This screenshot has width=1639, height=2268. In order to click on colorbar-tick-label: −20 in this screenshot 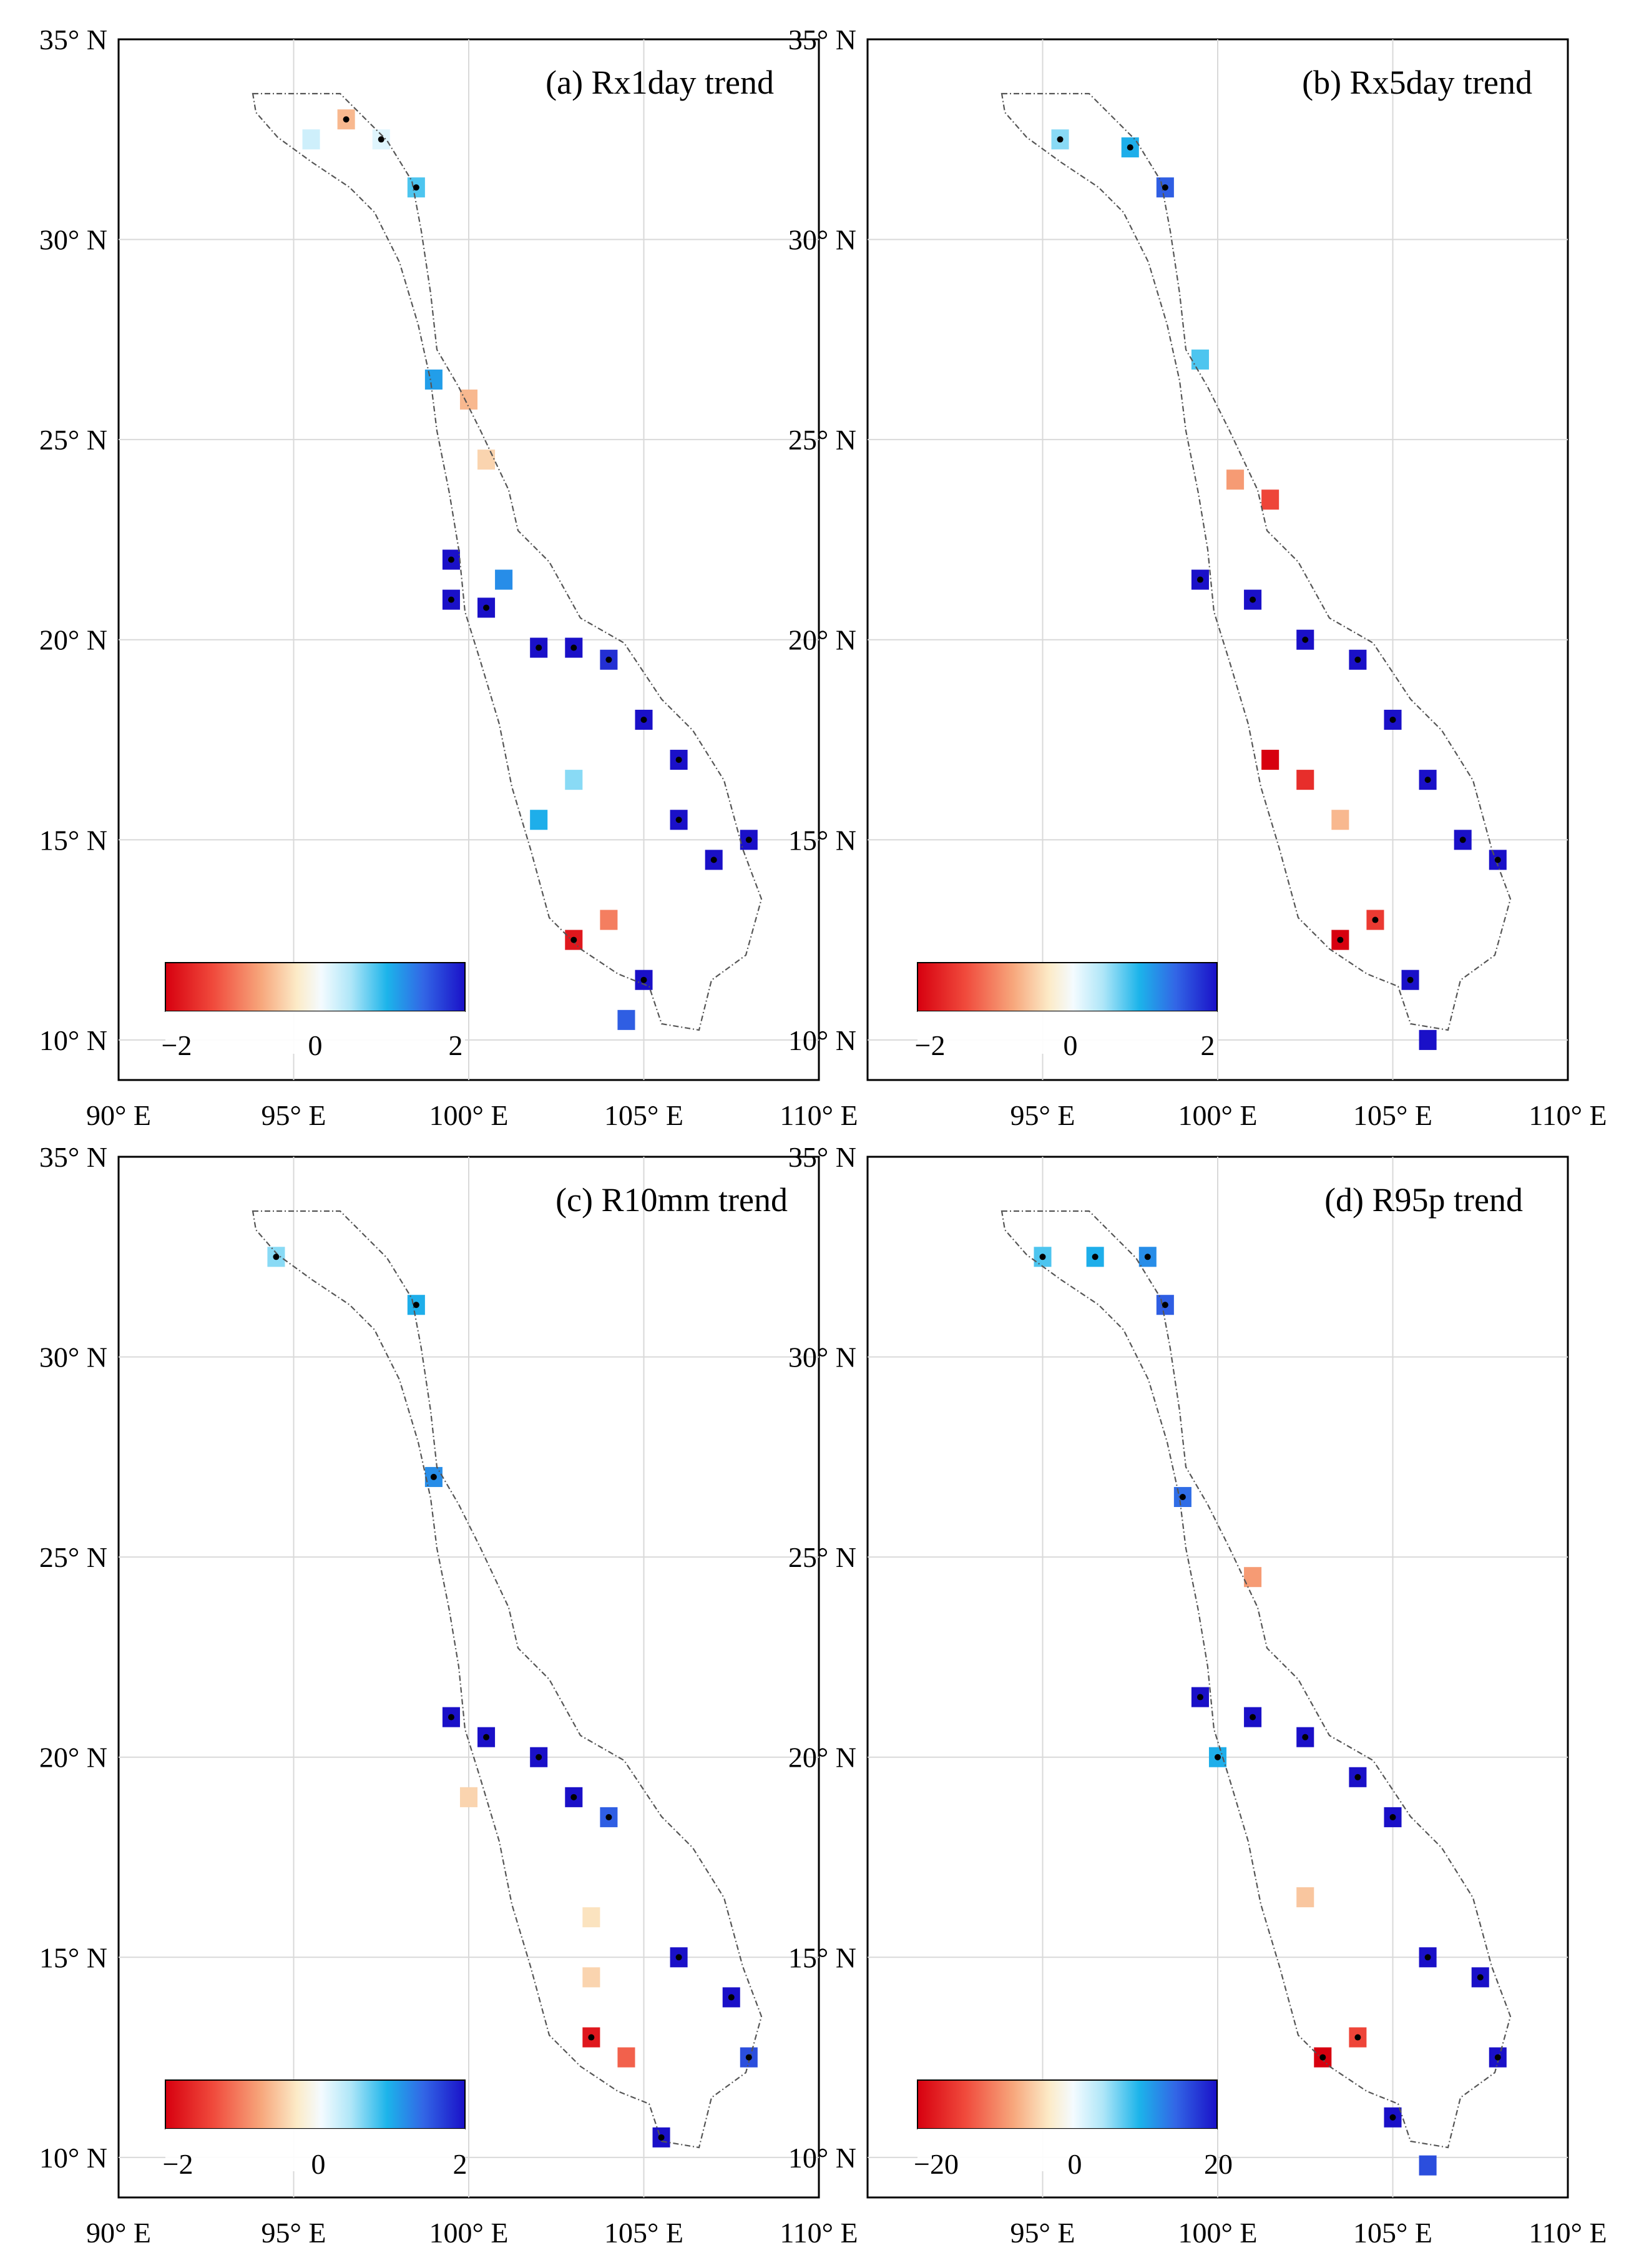, I will do `click(936, 2164)`.